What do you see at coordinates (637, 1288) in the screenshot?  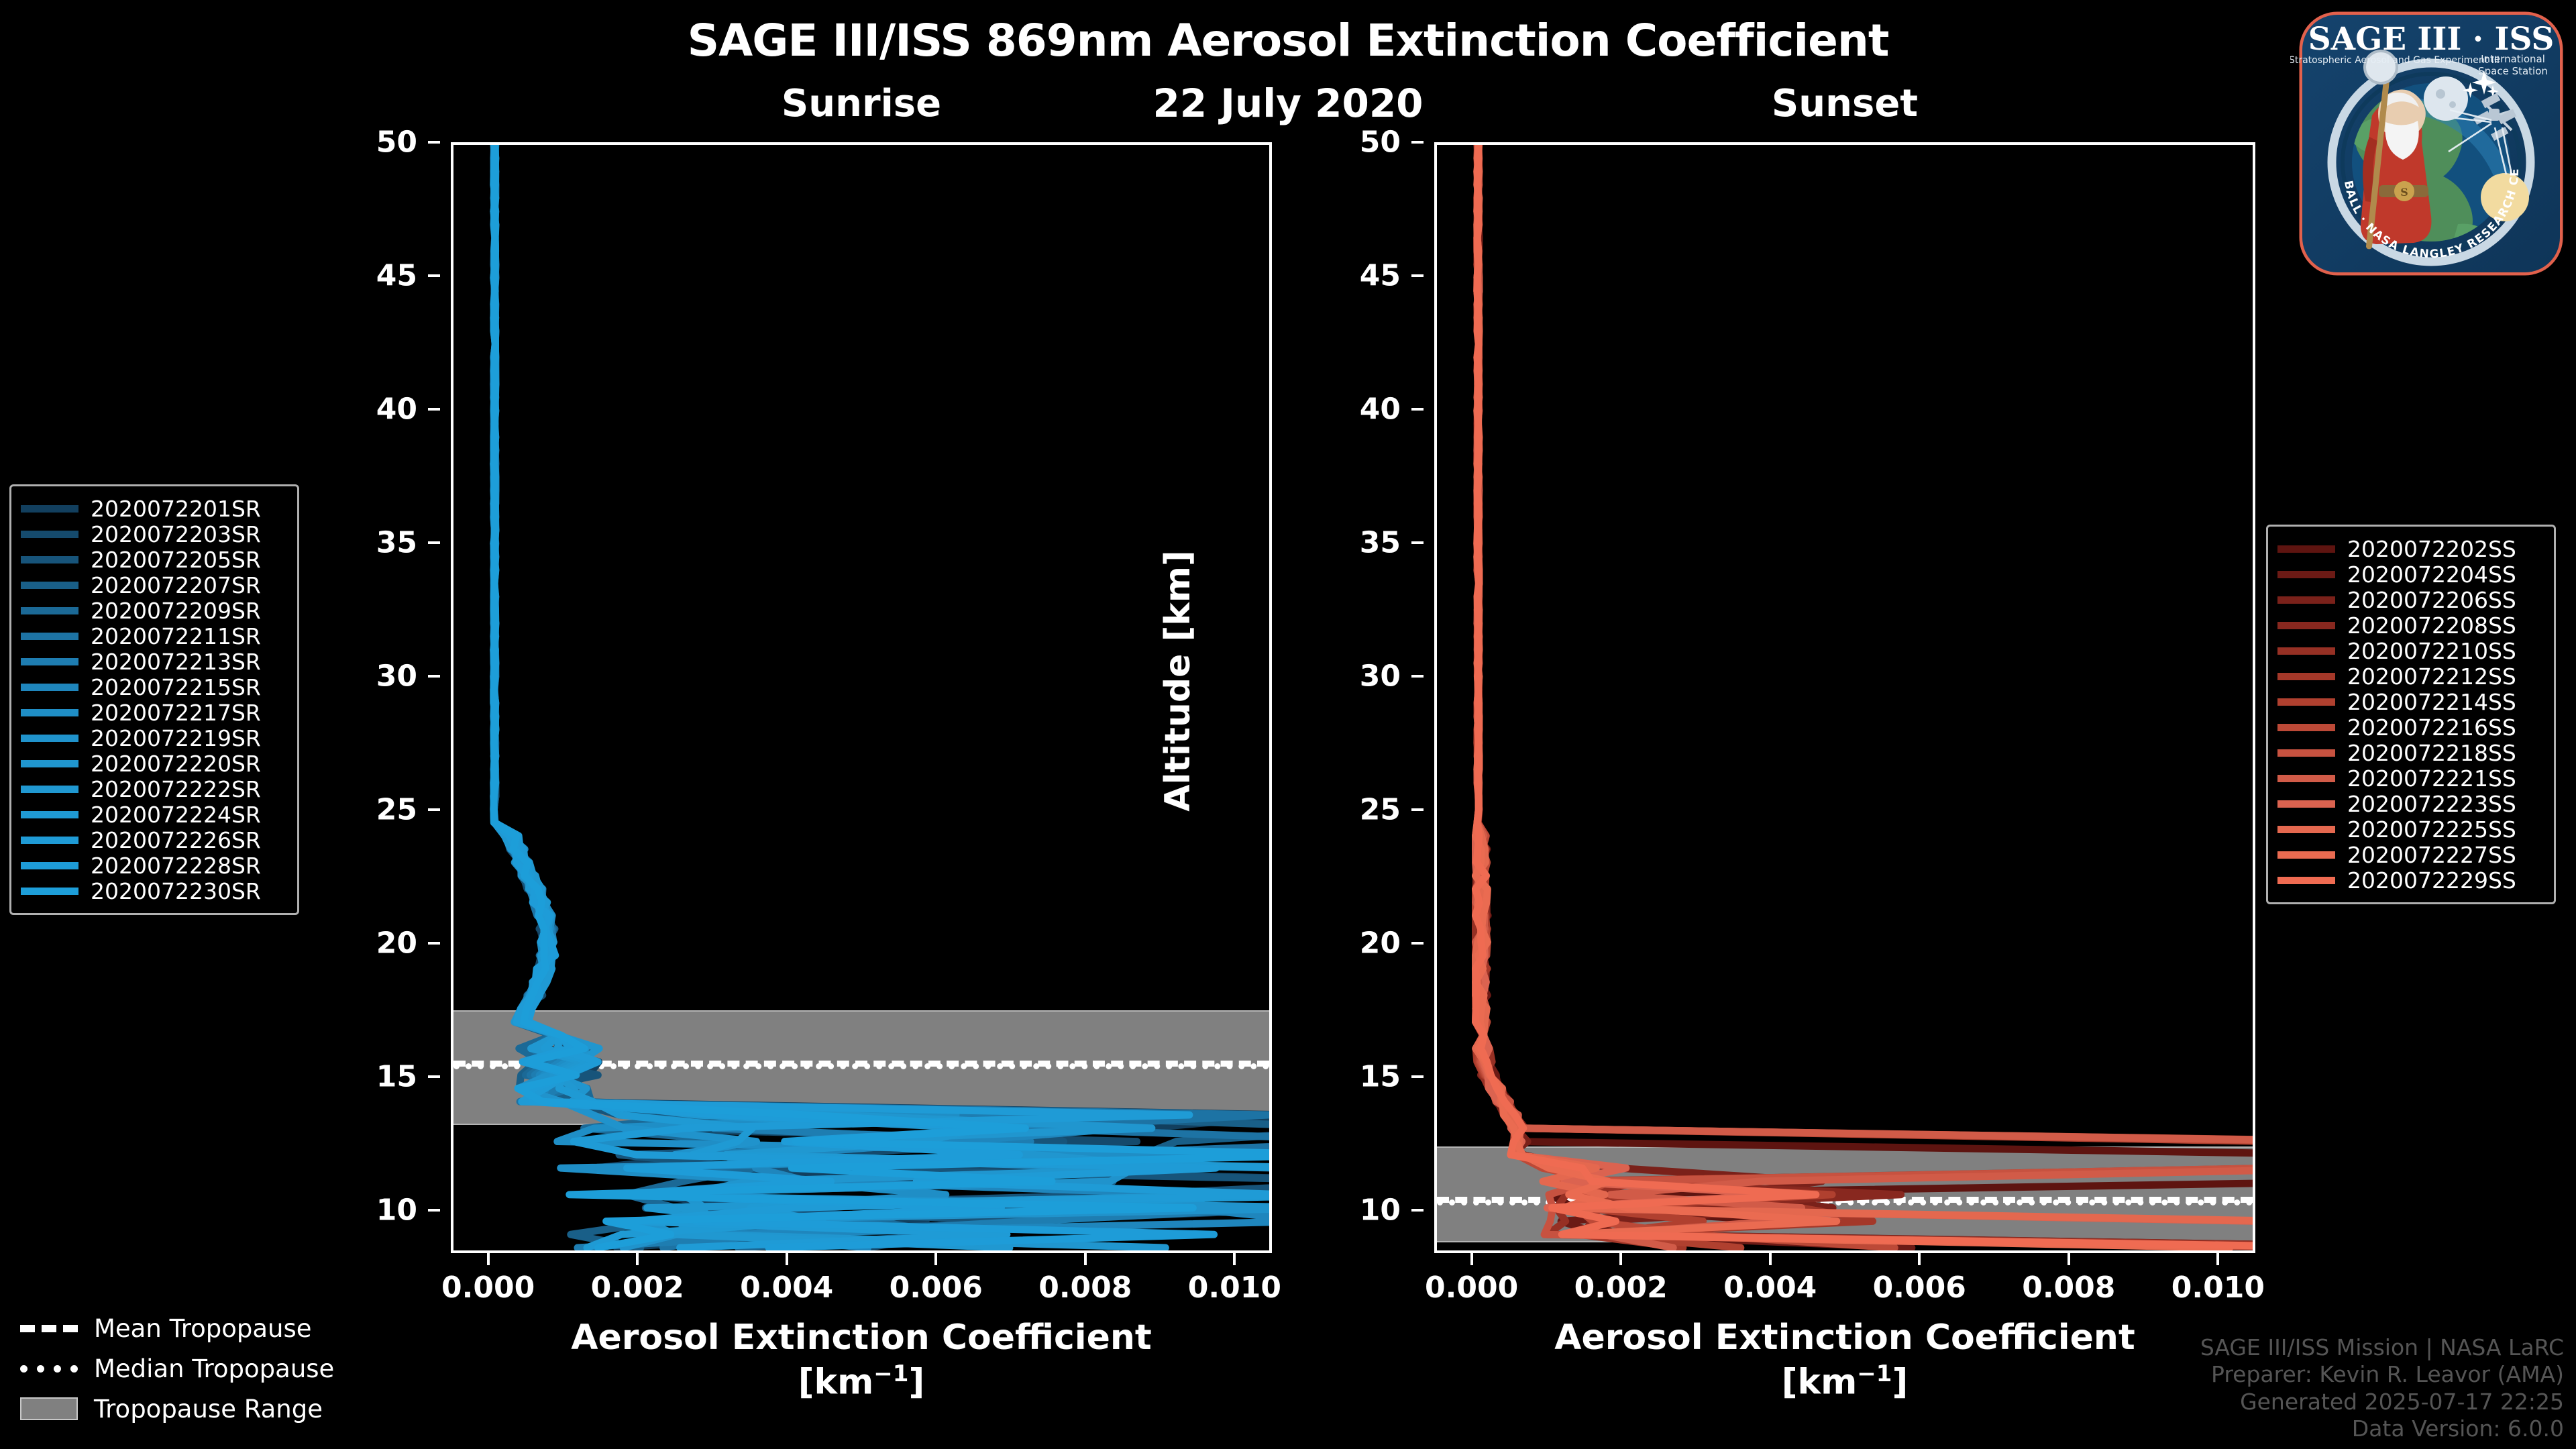 I see `x-tick-label: 0.002` at bounding box center [637, 1288].